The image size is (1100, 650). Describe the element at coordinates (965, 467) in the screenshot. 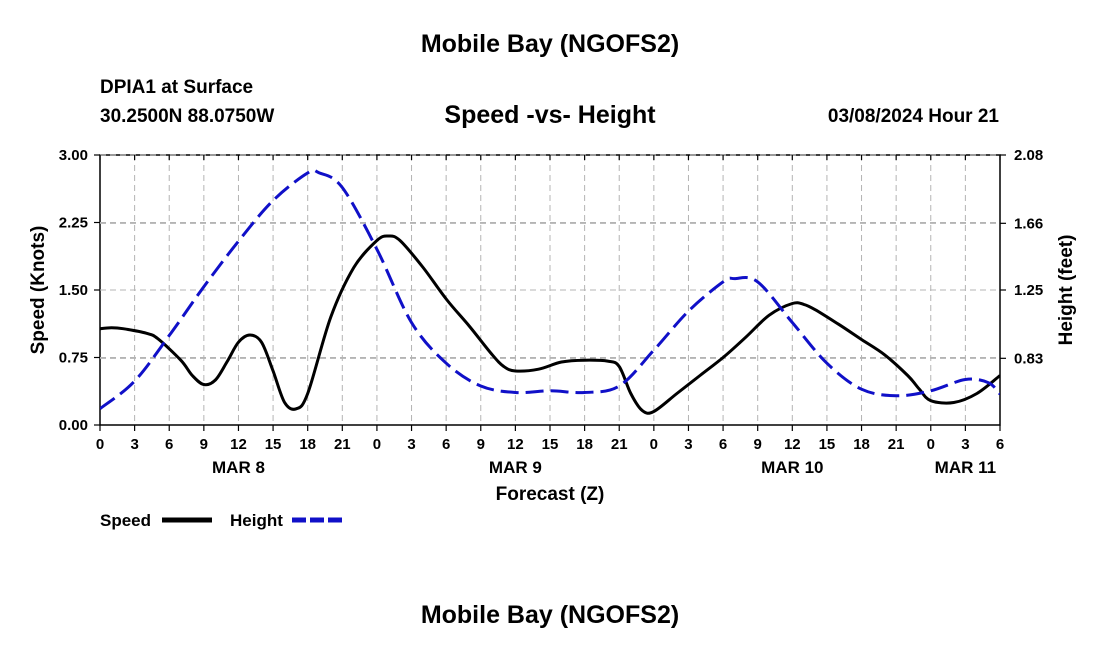

I see `date-label: MAR 11` at that location.